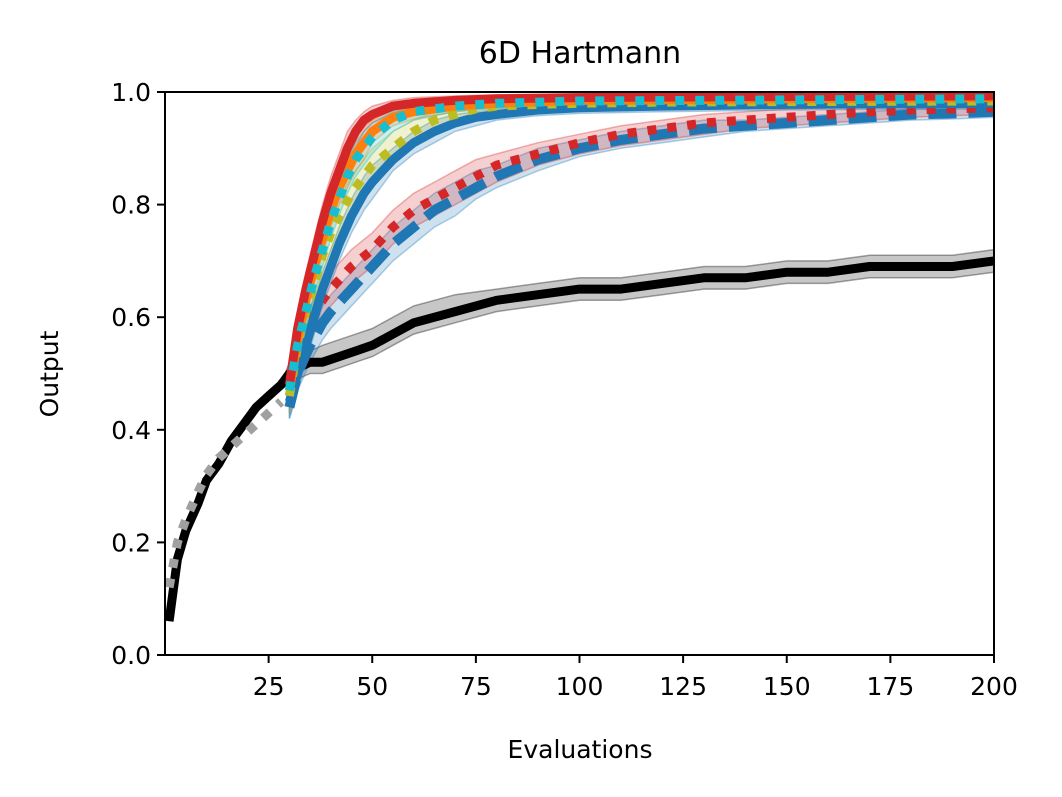 This screenshot has width=1062, height=797. What do you see at coordinates (131, 205) in the screenshot?
I see `y-tick-label: 0.8` at bounding box center [131, 205].